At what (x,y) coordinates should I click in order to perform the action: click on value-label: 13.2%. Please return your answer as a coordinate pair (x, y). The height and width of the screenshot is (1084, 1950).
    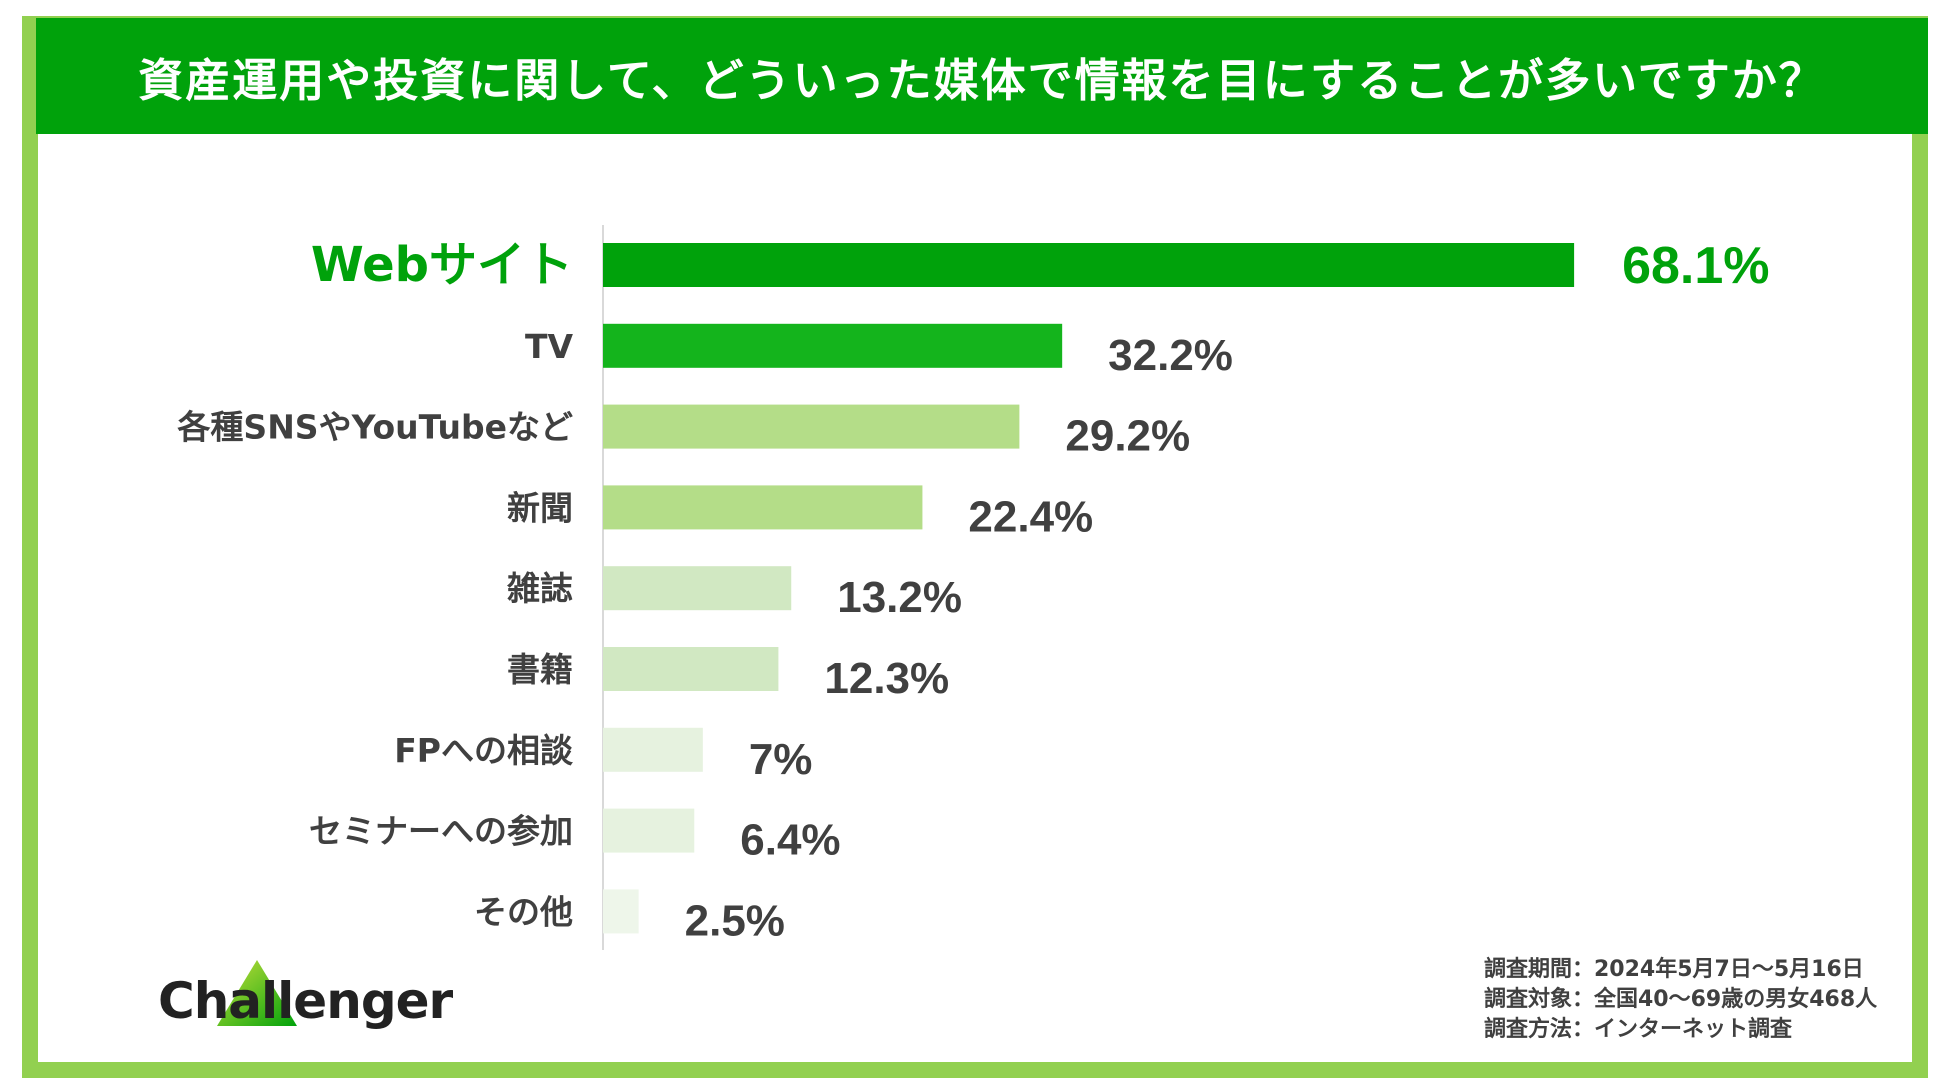
    Looking at the image, I should click on (899, 597).